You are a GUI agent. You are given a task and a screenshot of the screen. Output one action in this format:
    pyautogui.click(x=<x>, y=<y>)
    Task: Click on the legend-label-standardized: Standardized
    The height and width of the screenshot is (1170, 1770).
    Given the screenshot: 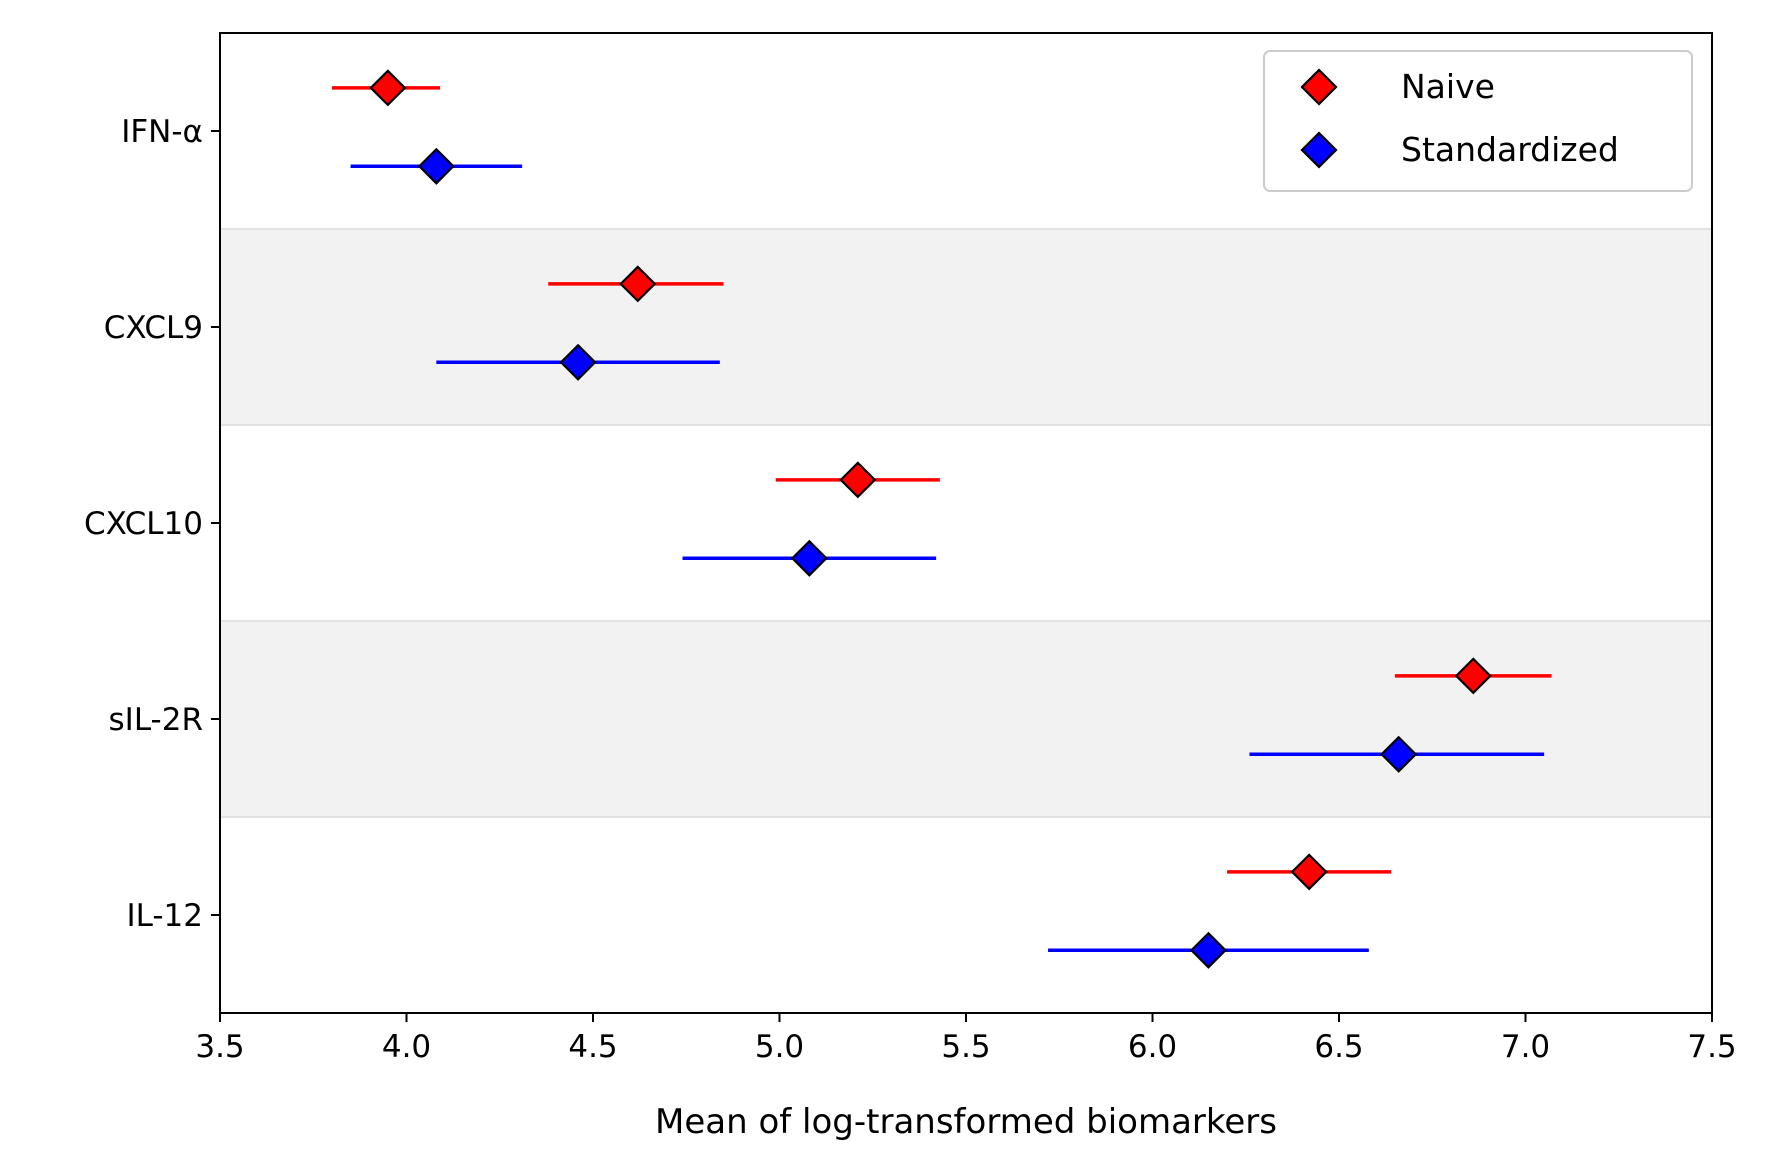 What is the action you would take?
    pyautogui.click(x=1510, y=149)
    